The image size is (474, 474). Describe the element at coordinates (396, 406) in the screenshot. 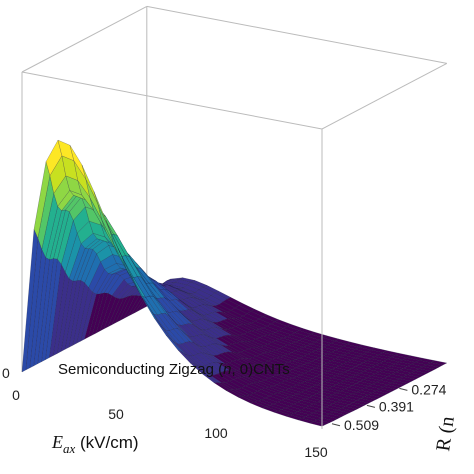

I see `y-tick-label: 0.391` at that location.